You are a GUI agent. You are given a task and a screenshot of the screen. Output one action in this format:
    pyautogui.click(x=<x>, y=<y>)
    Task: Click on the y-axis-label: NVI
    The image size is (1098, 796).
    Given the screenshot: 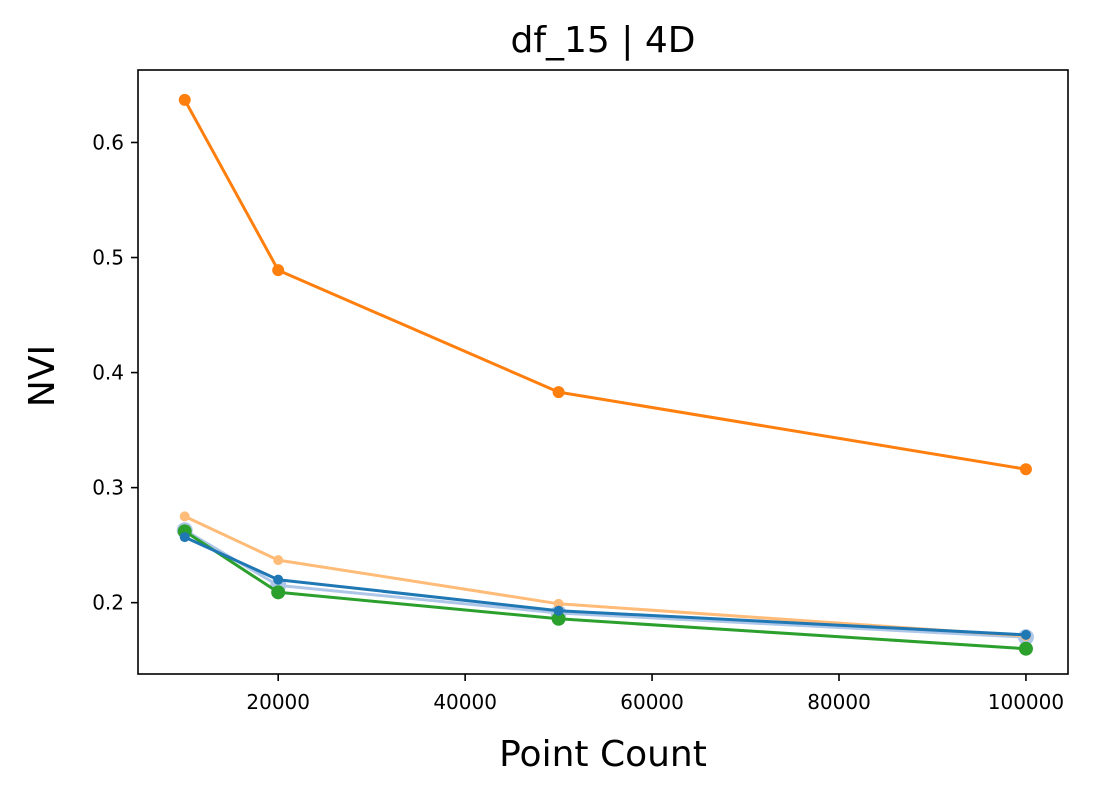 What is the action you would take?
    pyautogui.click(x=42, y=376)
    